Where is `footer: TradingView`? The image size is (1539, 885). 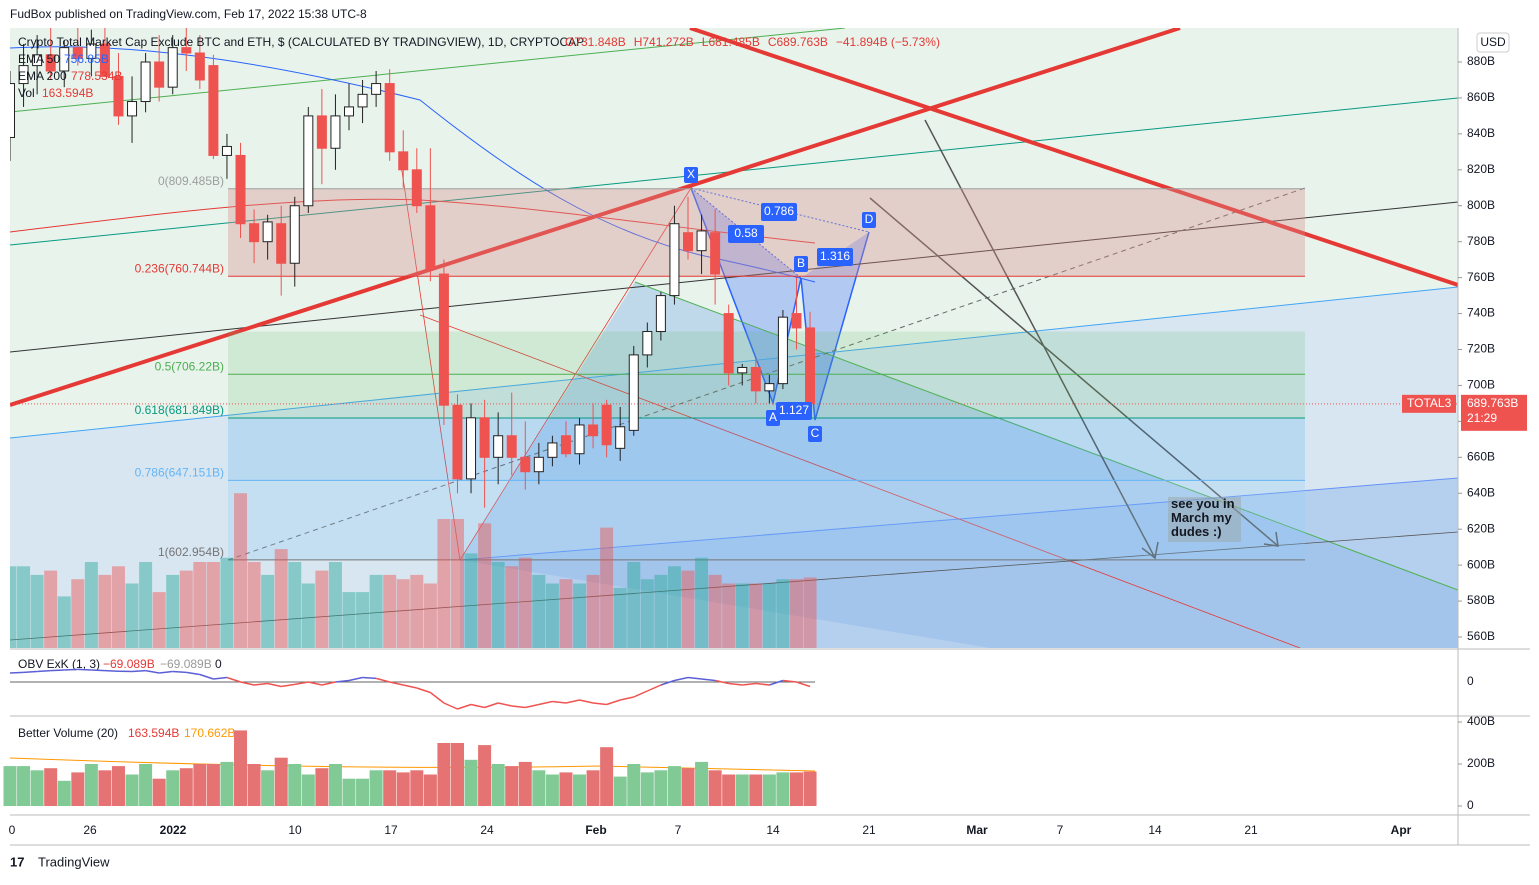 footer: TradingView is located at coordinates (74, 861).